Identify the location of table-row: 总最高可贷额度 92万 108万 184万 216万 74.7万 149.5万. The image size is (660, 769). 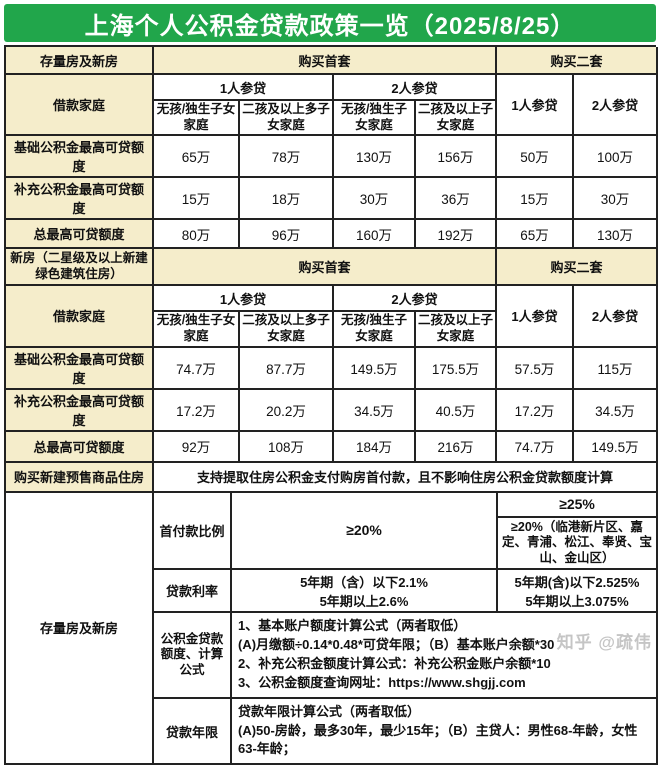
(332, 447).